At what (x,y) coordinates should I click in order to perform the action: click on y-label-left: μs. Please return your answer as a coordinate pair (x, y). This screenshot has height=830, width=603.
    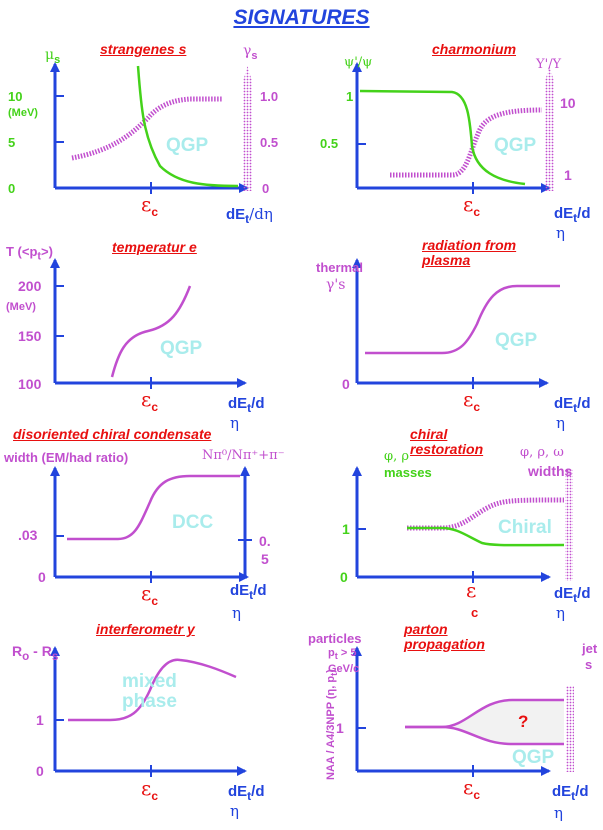
    Looking at the image, I should click on (53, 56).